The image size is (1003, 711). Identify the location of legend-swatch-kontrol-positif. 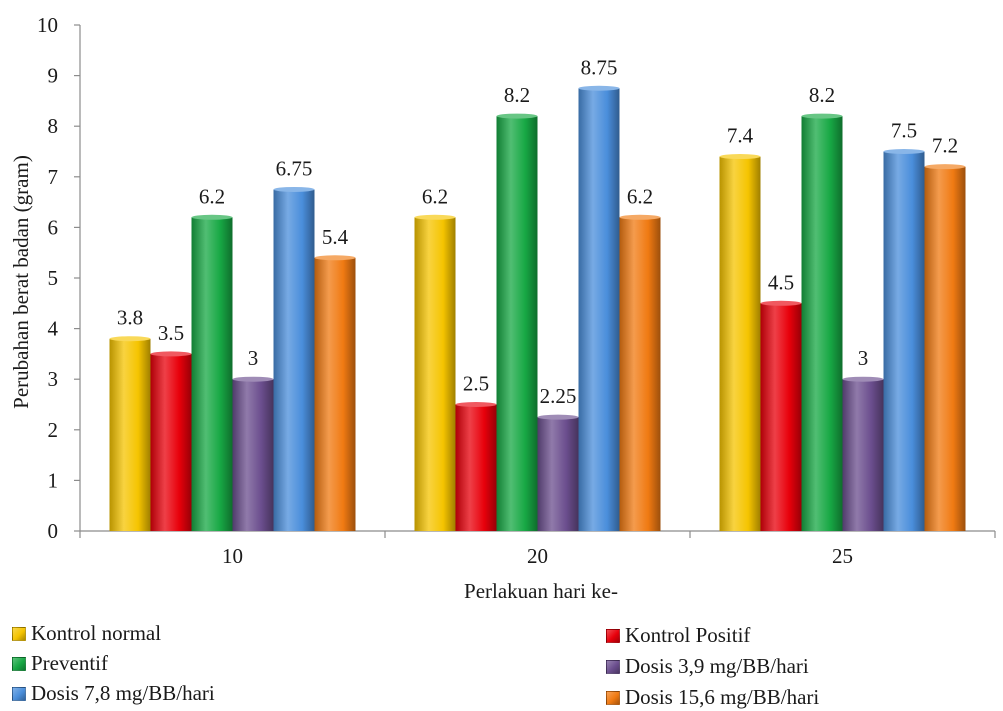
(613, 635).